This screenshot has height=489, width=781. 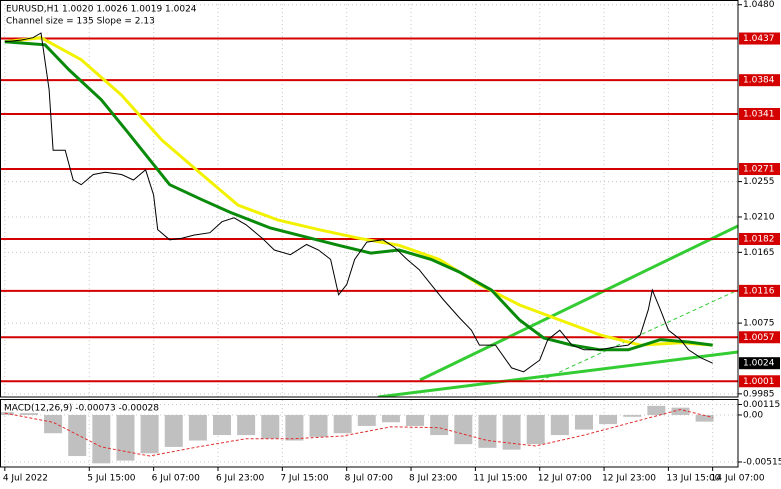 I want to click on y-tick-label: 1.0165, so click(x=759, y=253).